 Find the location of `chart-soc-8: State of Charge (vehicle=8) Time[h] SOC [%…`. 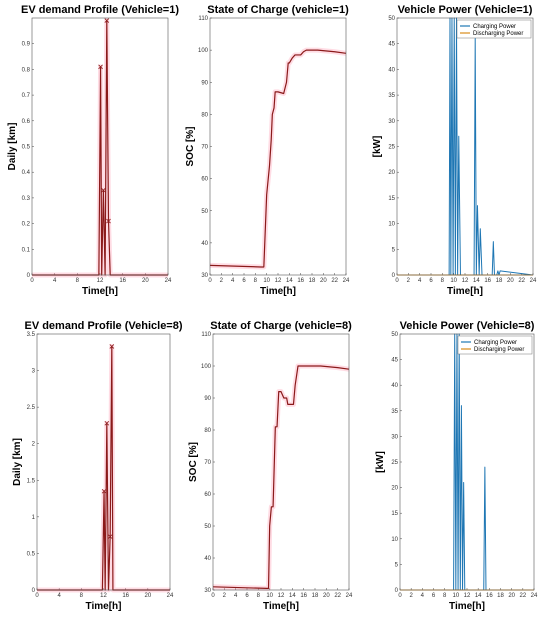

chart-soc-8: State of Charge (vehicle=8) Time[h] SOC [%… is located at coordinates (270, 466).